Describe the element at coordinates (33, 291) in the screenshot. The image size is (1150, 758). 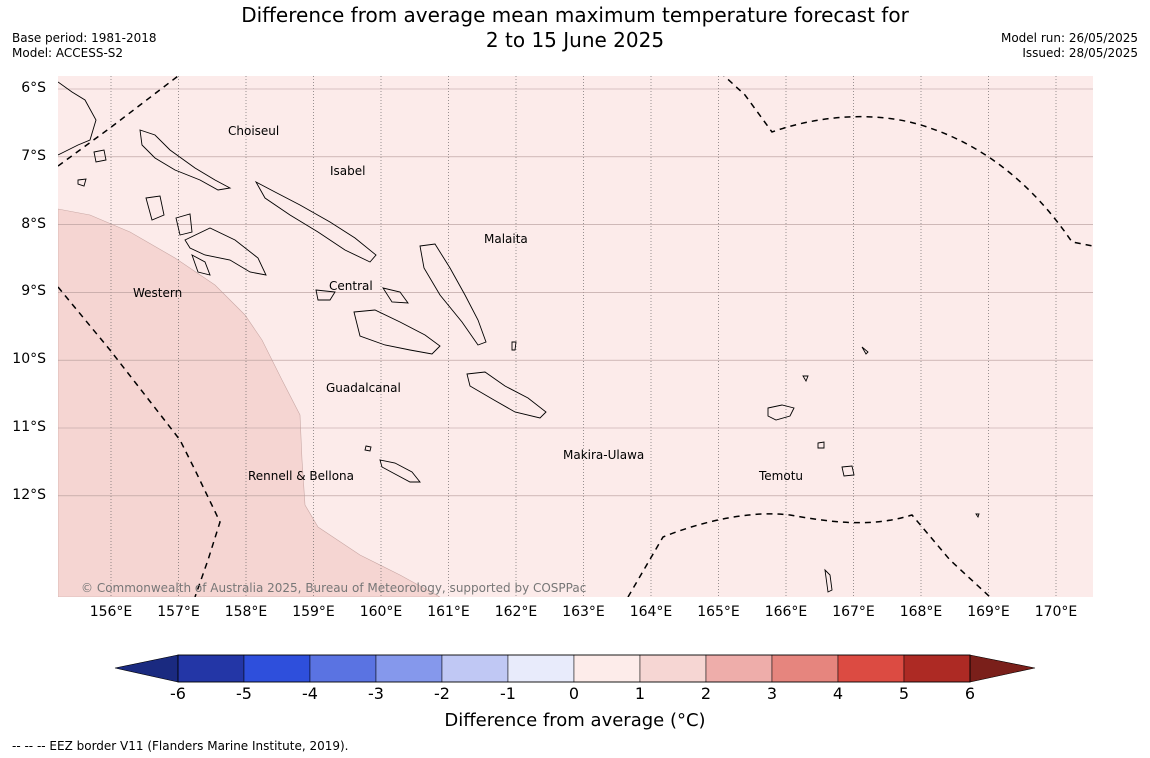
I see `latitude-label: 9°S` at that location.